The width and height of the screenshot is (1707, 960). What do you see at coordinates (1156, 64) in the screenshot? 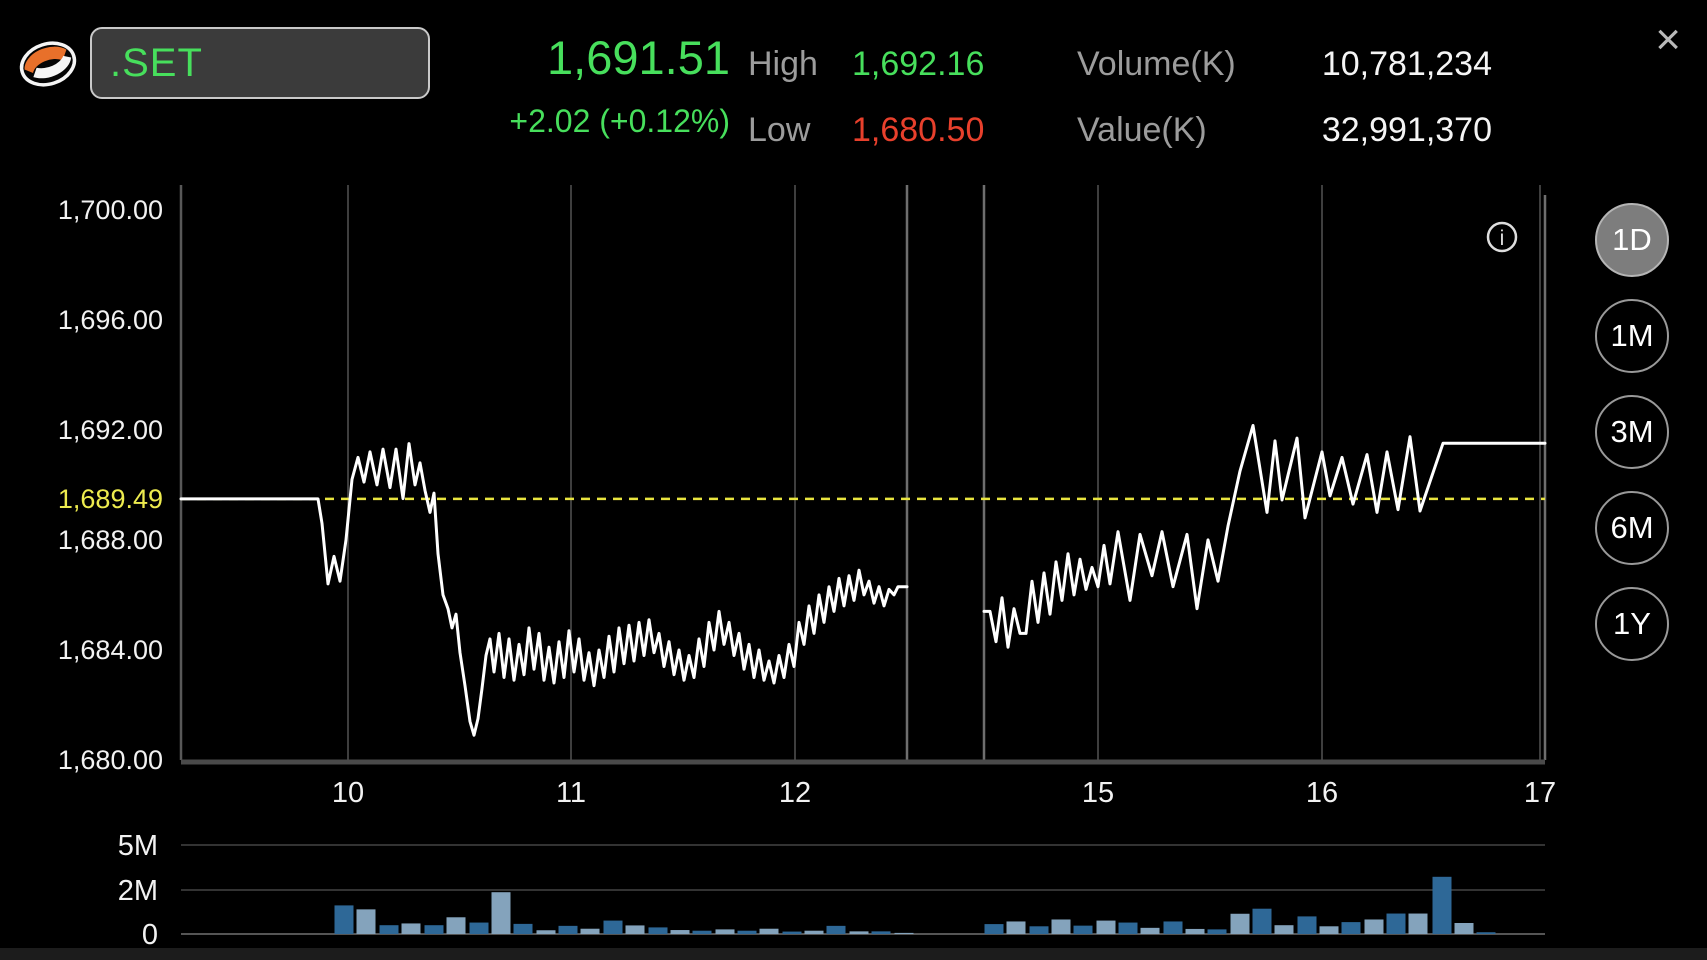
I see `volume-label: Volume(K)` at bounding box center [1156, 64].